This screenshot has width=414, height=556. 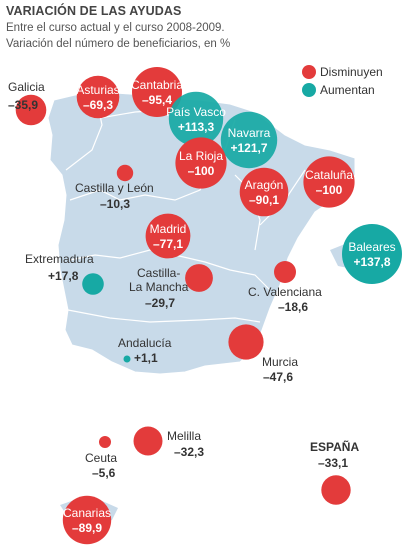 I want to click on bubble-murcia, so click(x=246, y=342).